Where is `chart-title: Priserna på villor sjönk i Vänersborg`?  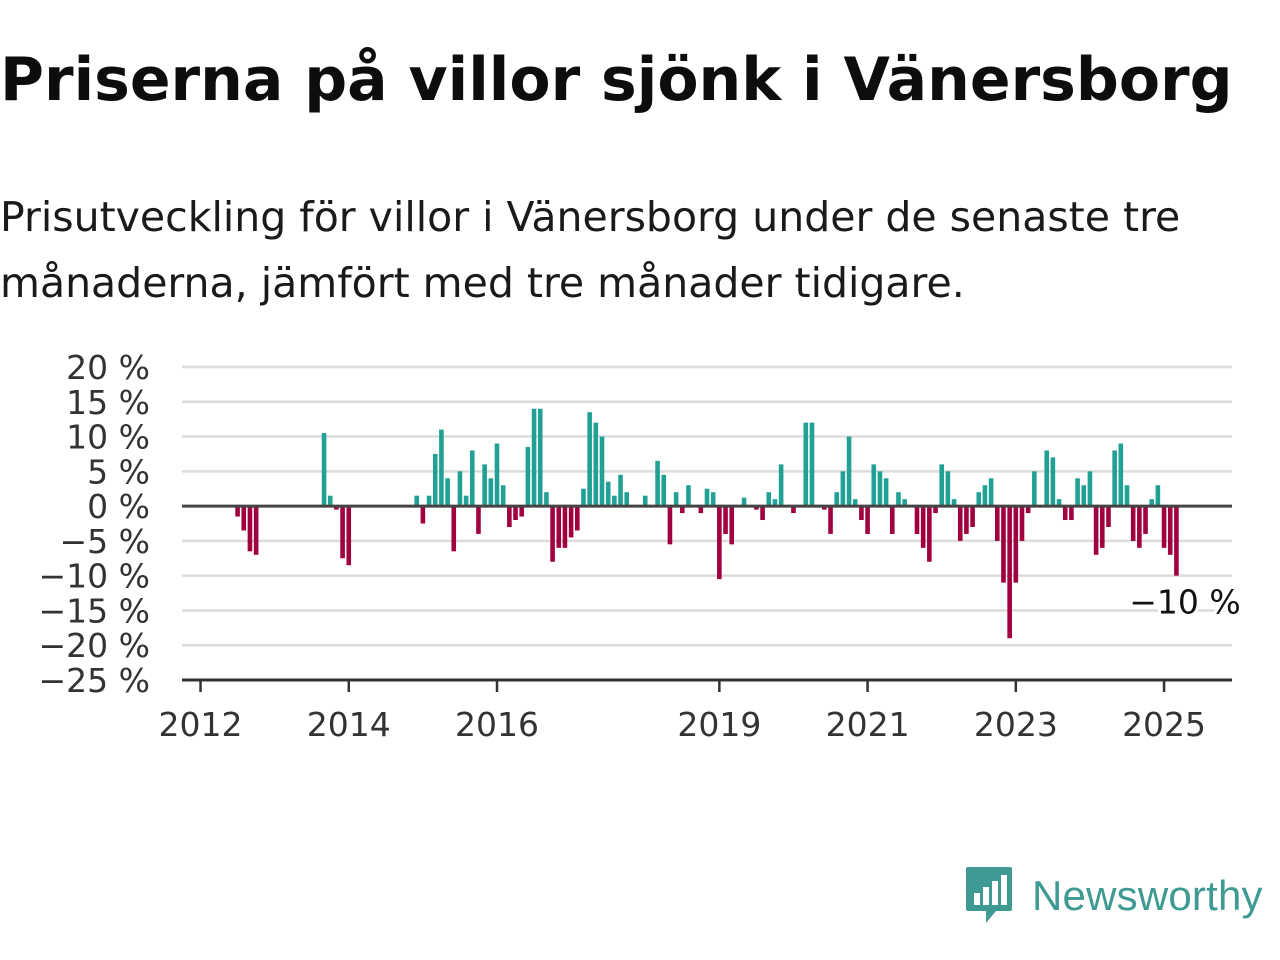
chart-title: Priserna på villor sjönk i Vänersborg is located at coordinates (616, 80).